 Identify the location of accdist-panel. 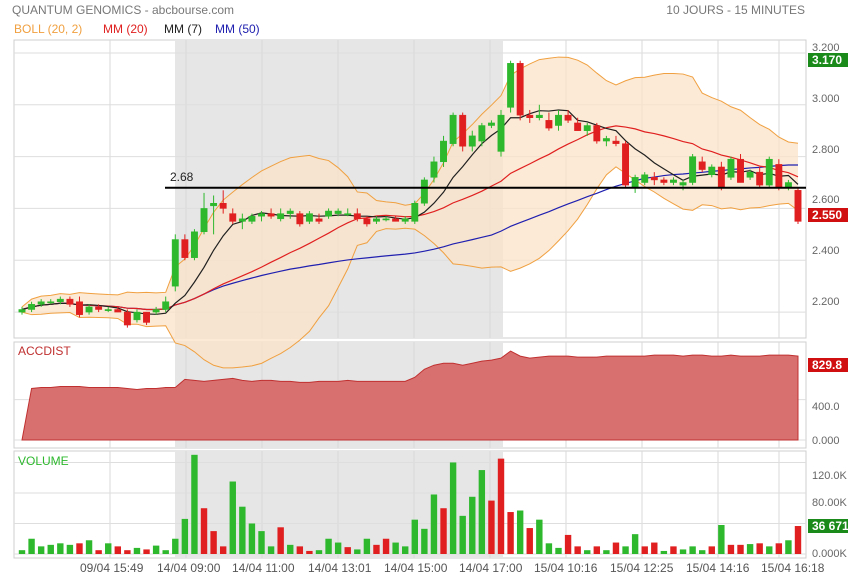
(410, 395).